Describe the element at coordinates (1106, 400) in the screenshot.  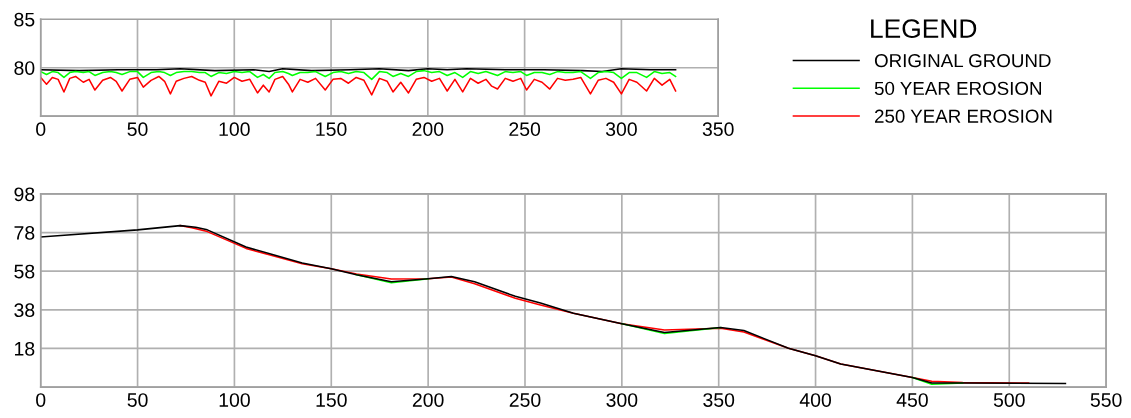
I see `x-tick-label: 550` at that location.